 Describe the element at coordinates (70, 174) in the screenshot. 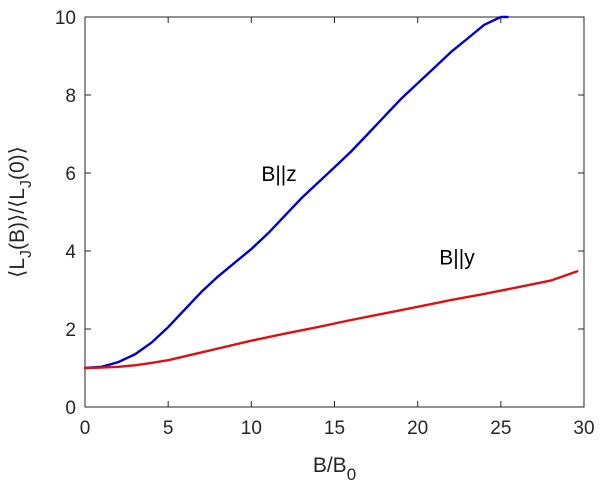

I see `y-tick-label: 6` at that location.